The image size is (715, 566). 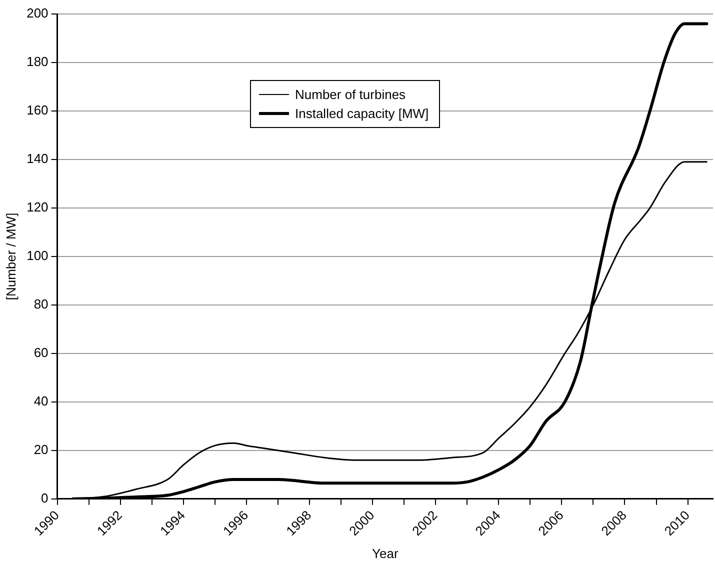 What do you see at coordinates (37, 110) in the screenshot?
I see `y-tick-label: 160` at bounding box center [37, 110].